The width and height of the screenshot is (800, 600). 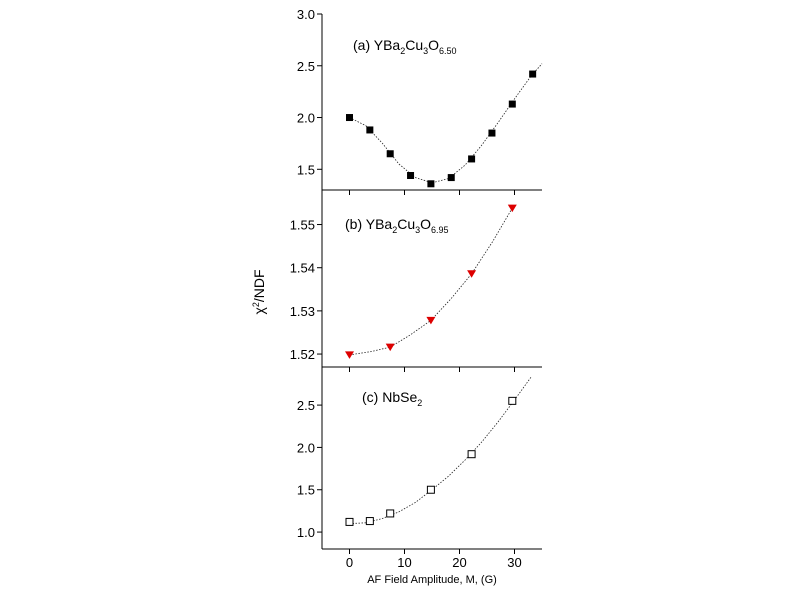 What do you see at coordinates (459, 562) in the screenshot?
I see `x-tick-label: 20` at bounding box center [459, 562].